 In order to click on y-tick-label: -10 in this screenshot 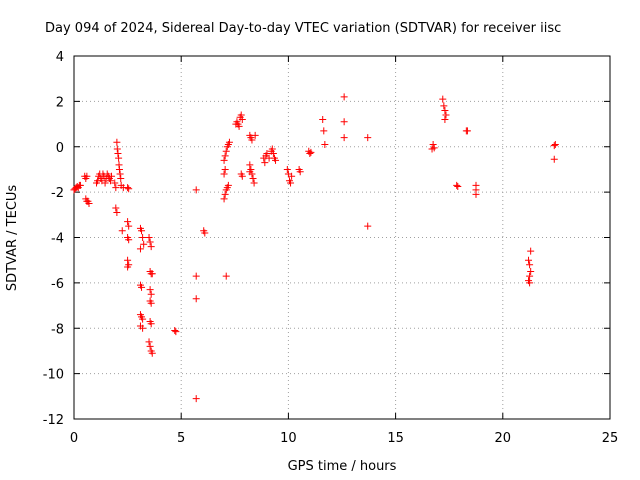, I will do `click(53, 375)`.